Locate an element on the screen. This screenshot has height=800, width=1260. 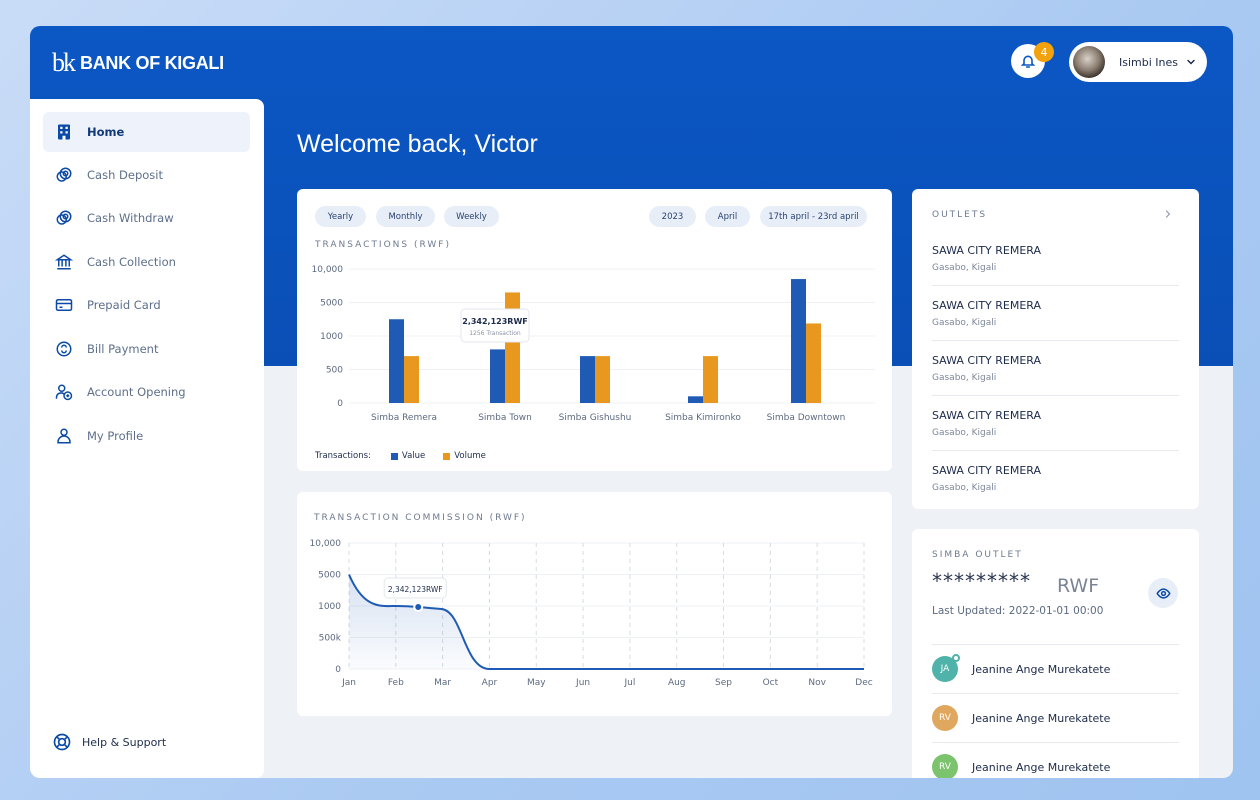
commission-title: TRANSACTION COMMISSION (RWF) is located at coordinates (420, 518).